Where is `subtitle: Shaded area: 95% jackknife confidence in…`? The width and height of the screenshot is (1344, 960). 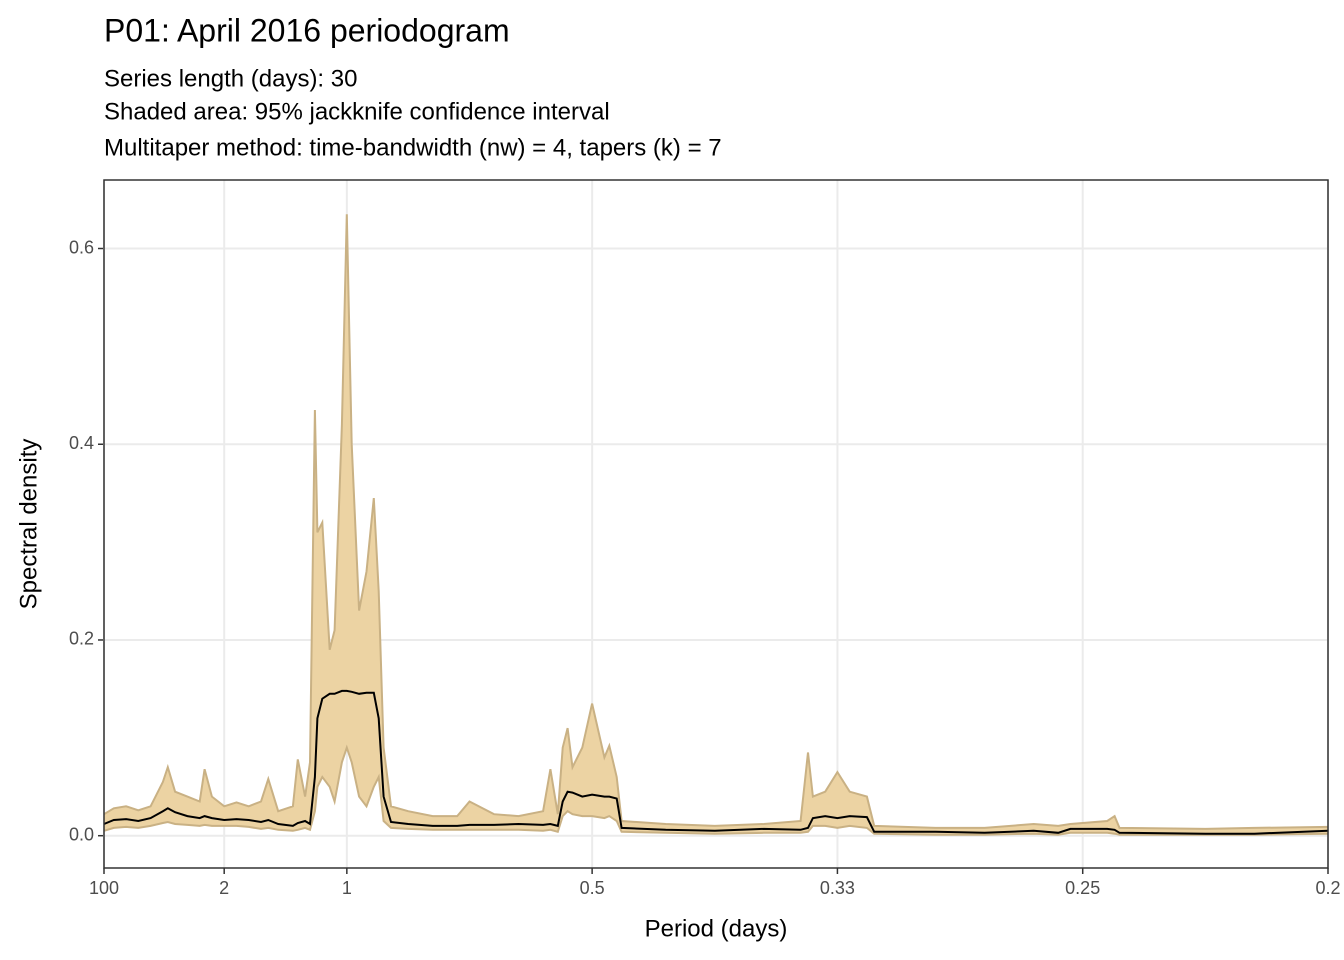 subtitle: Shaded area: 95% jackknife confidence in… is located at coordinates (357, 111).